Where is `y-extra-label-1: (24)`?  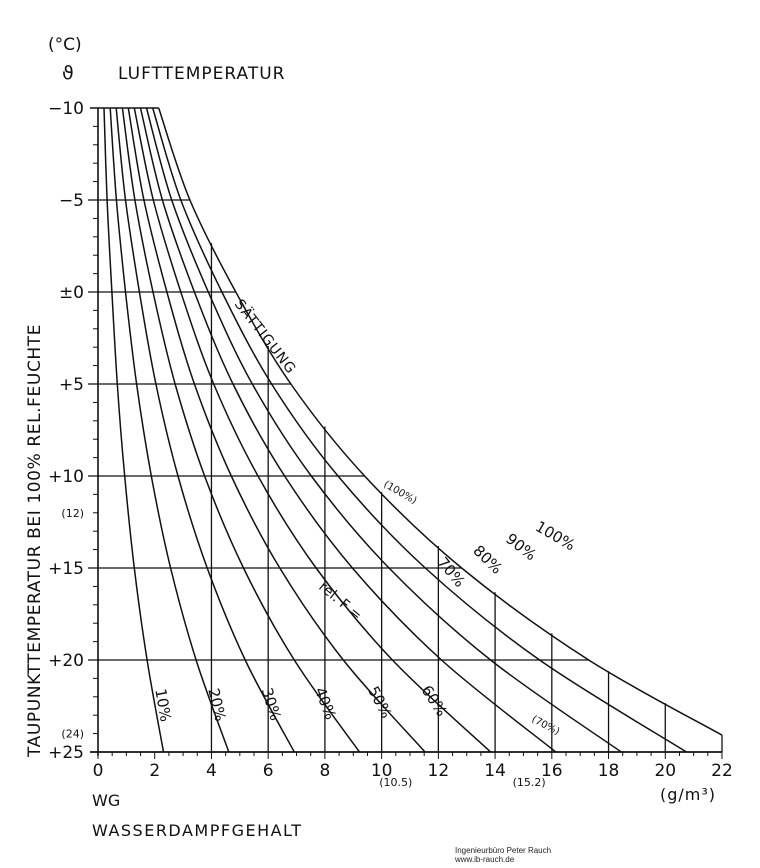 y-extra-label-1: (24) is located at coordinates (72, 734).